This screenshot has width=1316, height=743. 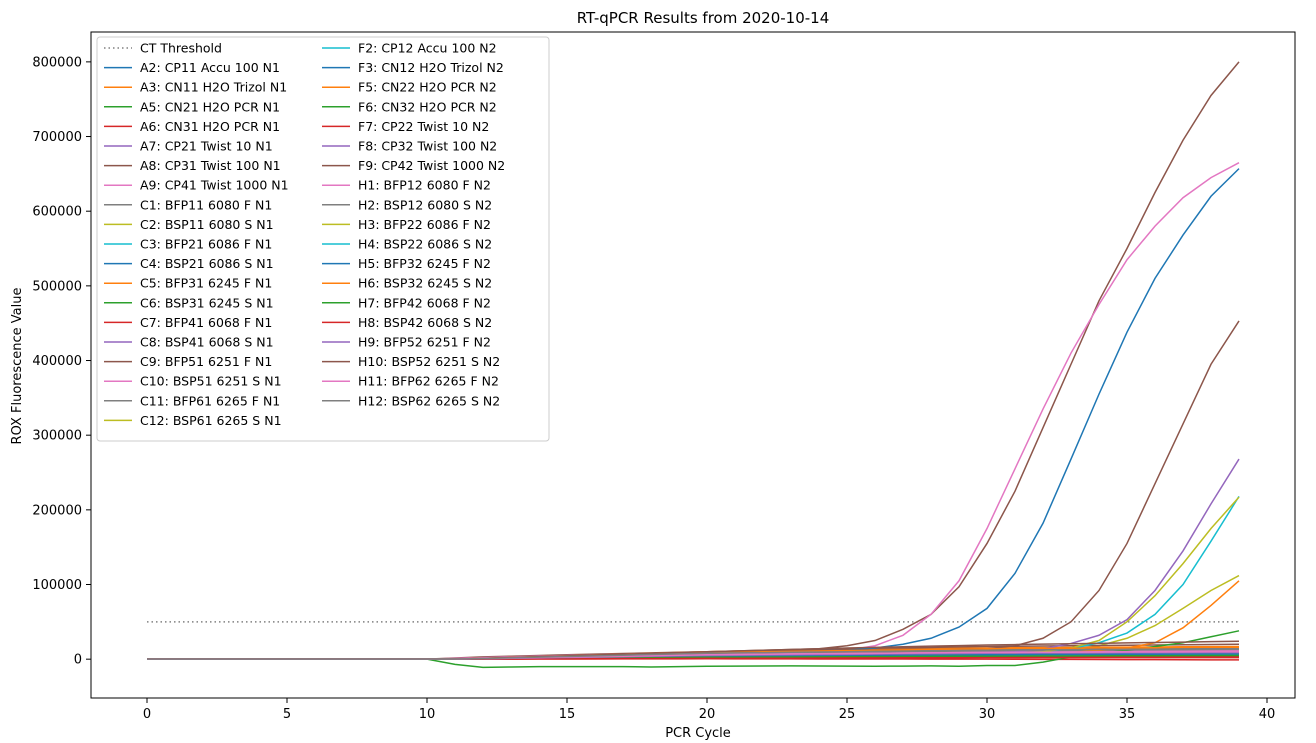 I want to click on legend-item: H5: BFP32 6245 F N2, so click(x=406, y=263).